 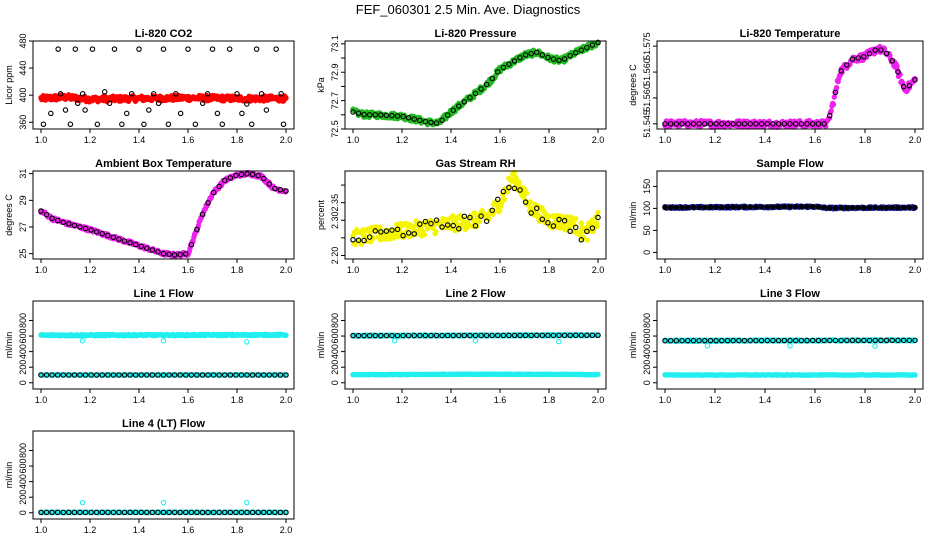 I want to click on y-tick-label: 51.560, so click(x=647, y=72).